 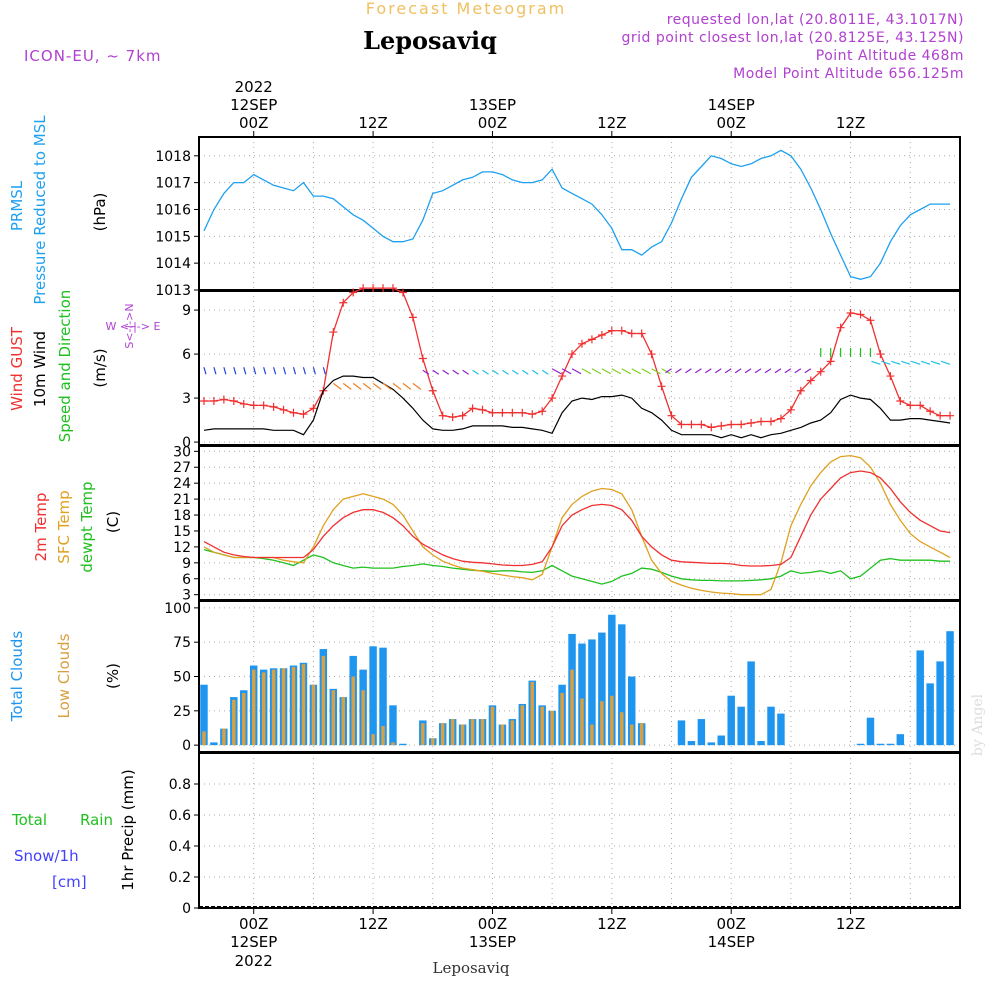 What do you see at coordinates (93, 56) in the screenshot?
I see `model-label: ICON-EU, ~ 7km` at bounding box center [93, 56].